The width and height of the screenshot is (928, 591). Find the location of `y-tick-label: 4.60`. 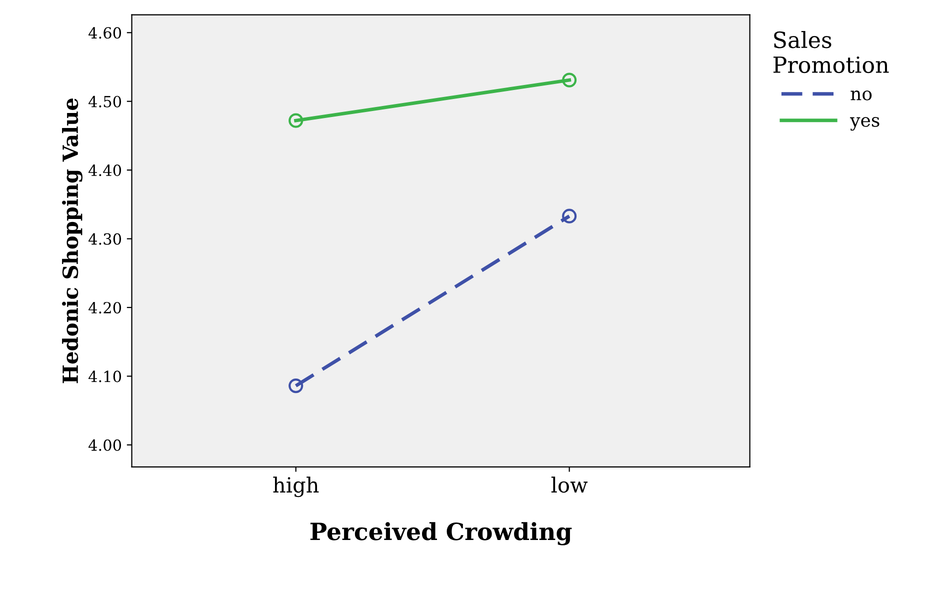

y-tick-label: 4.60 is located at coordinates (105, 33).